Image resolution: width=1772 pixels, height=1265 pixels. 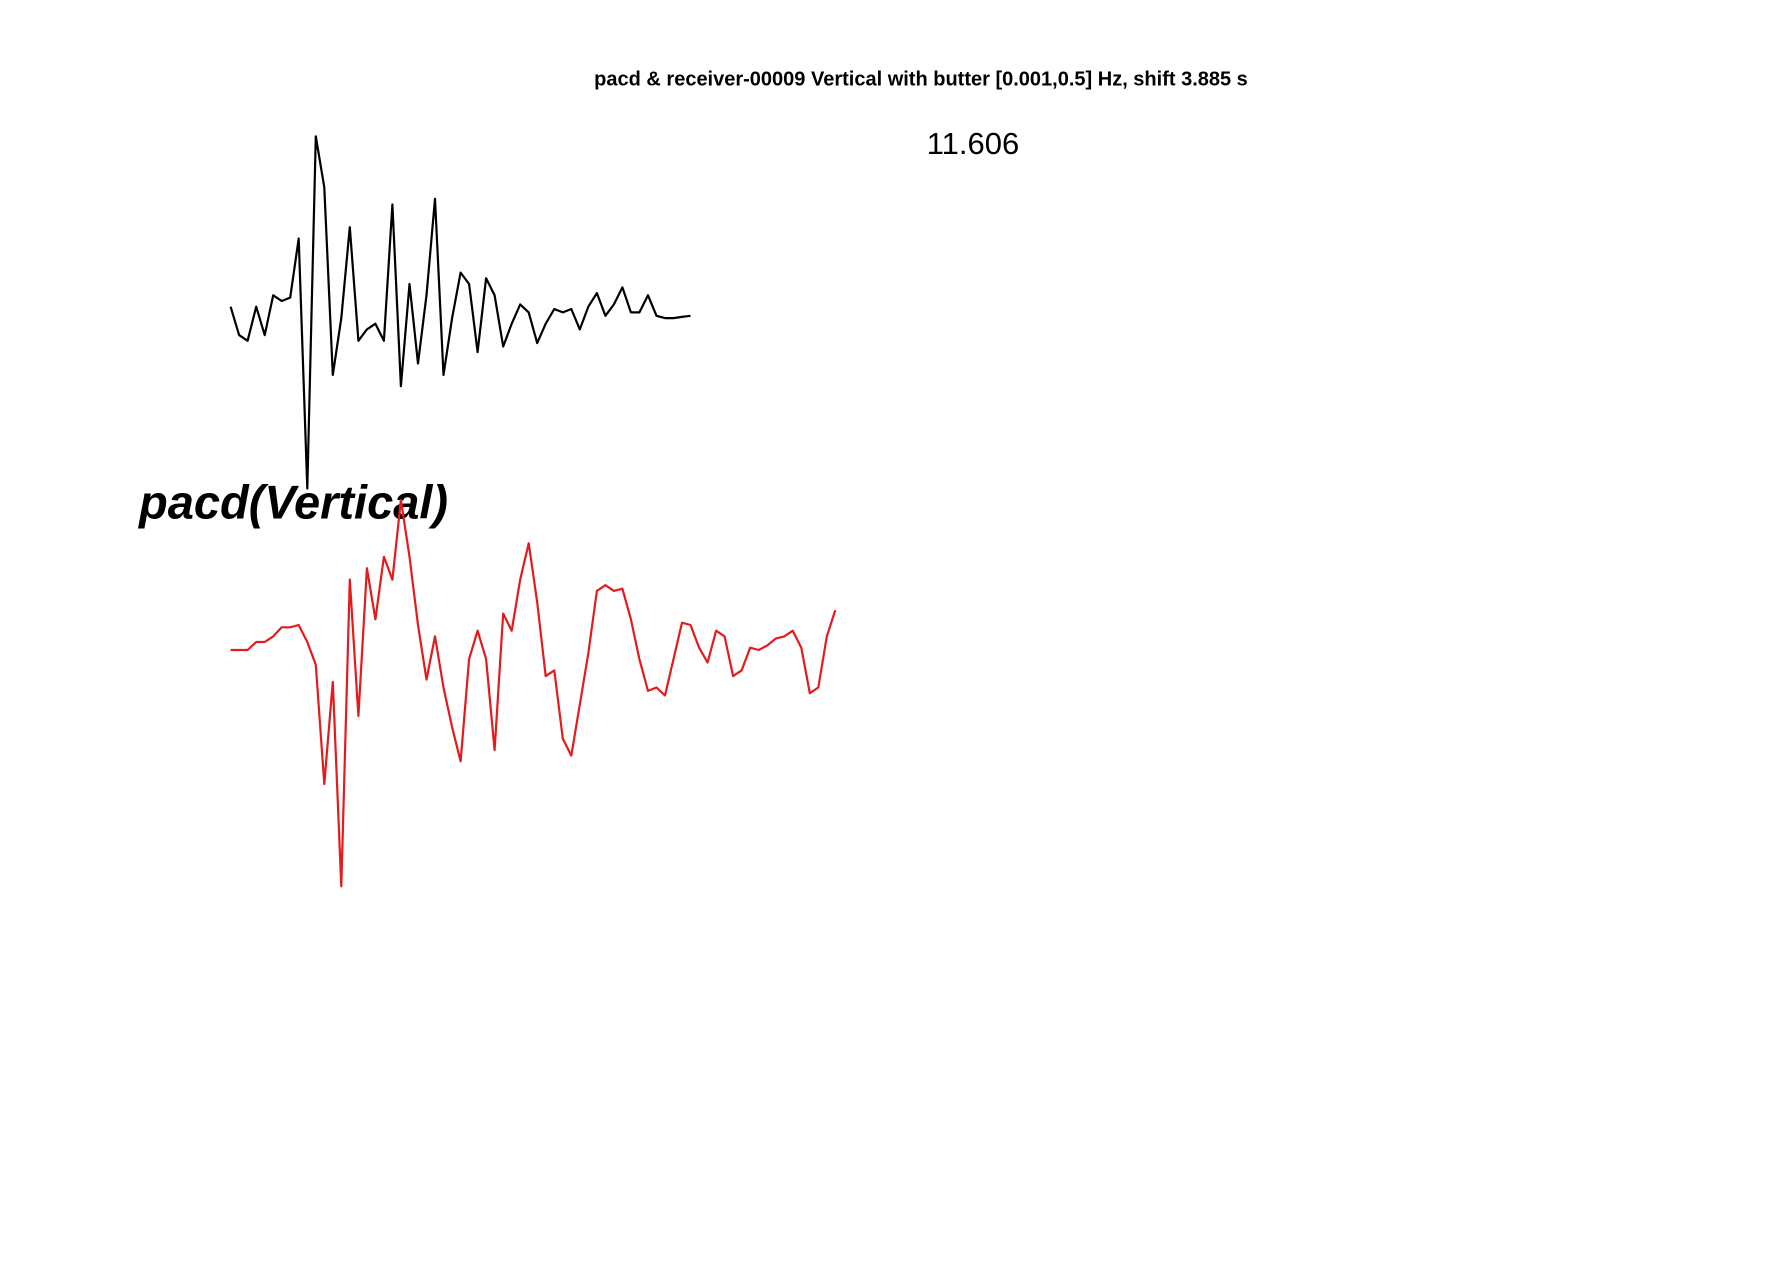 What do you see at coordinates (973, 143) in the screenshot?
I see `annotation: 11.606` at bounding box center [973, 143].